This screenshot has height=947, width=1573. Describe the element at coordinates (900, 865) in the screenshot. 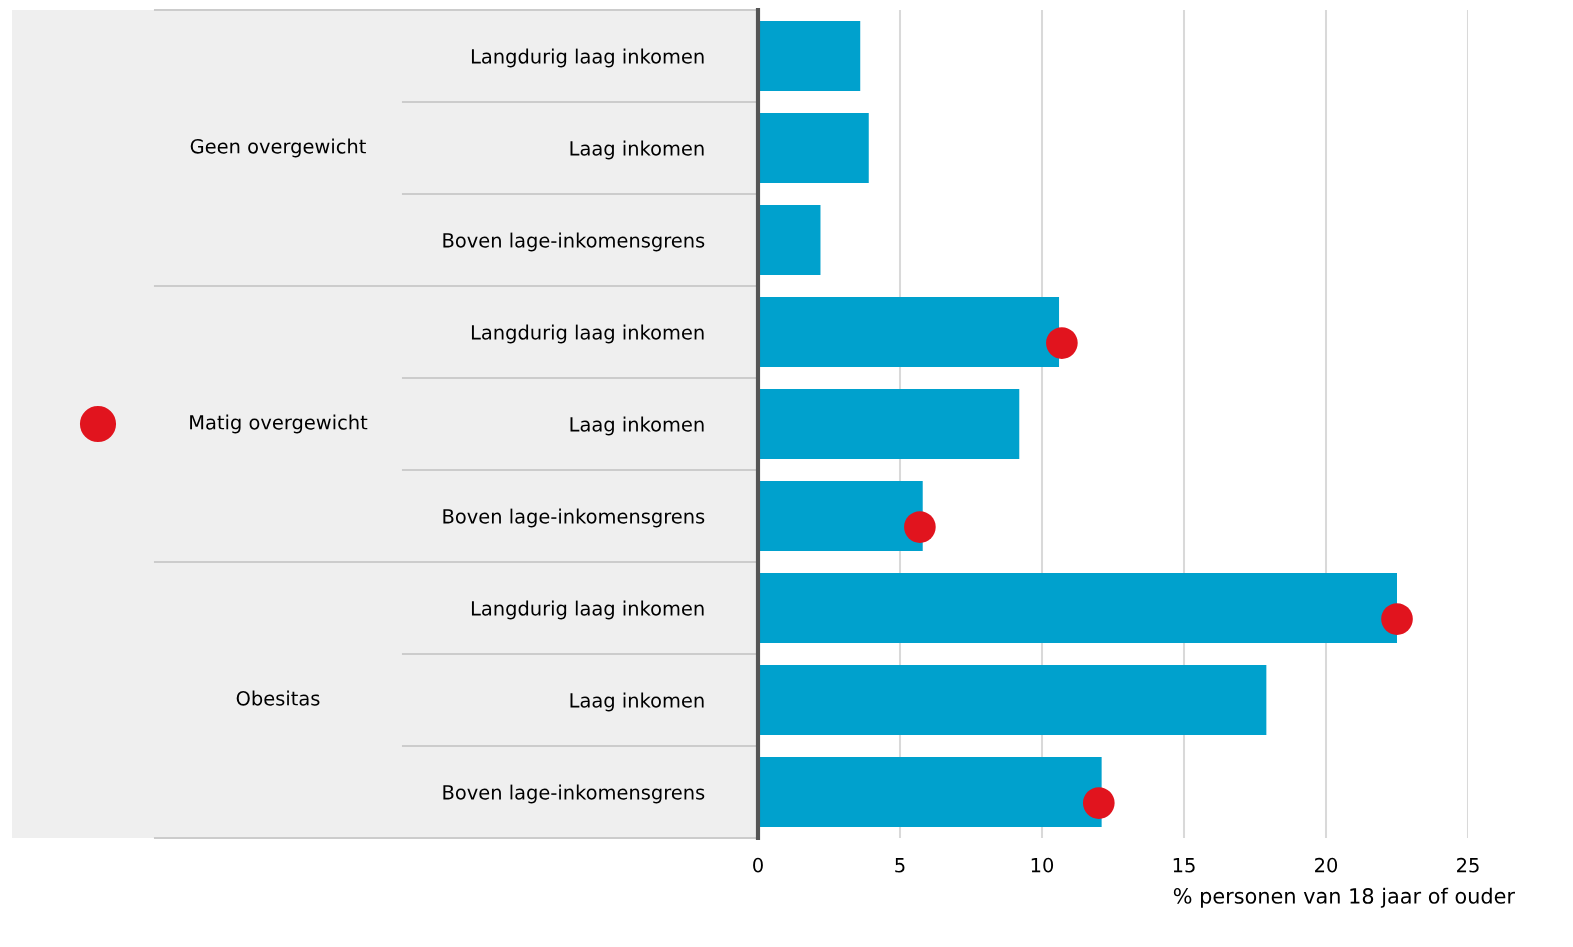

I see `x-tick-label: 5` at that location.